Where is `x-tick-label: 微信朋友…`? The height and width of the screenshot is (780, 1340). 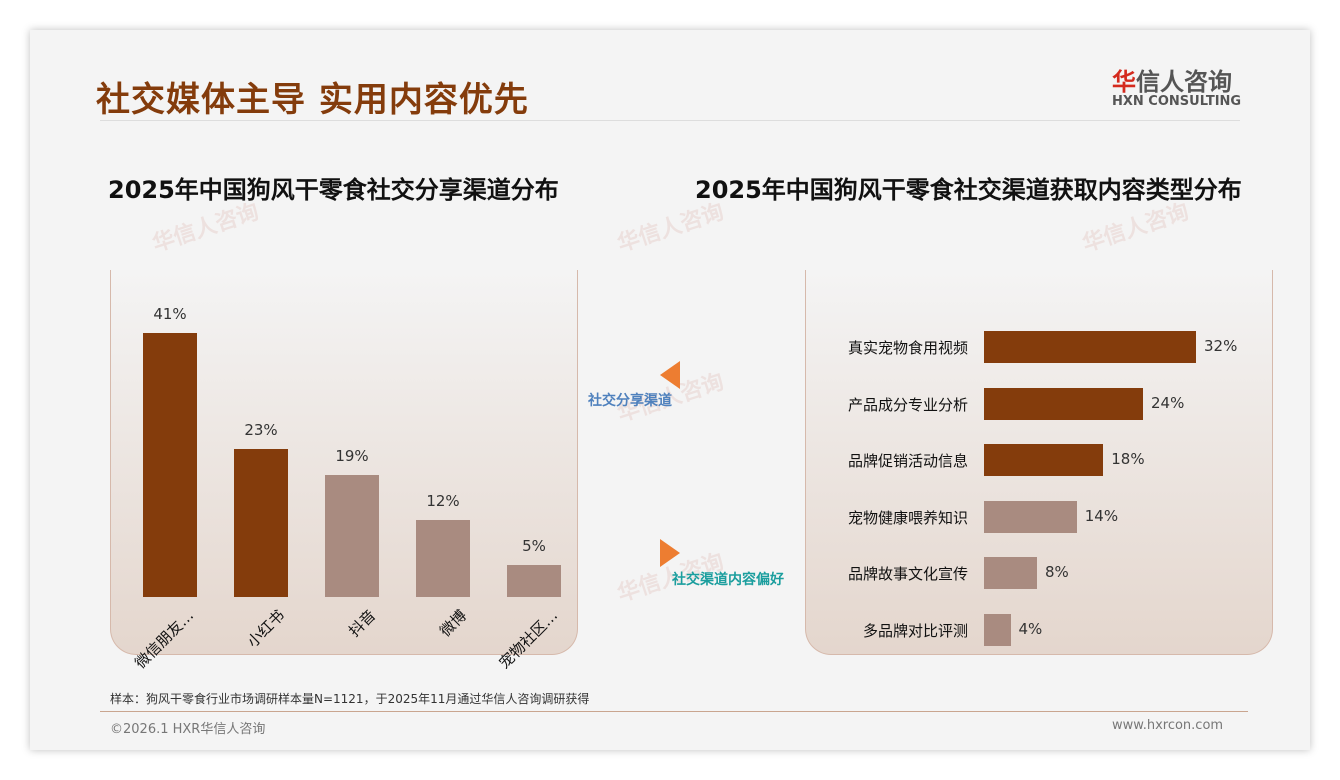 x-tick-label: 微信朋友… is located at coordinates (164, 639).